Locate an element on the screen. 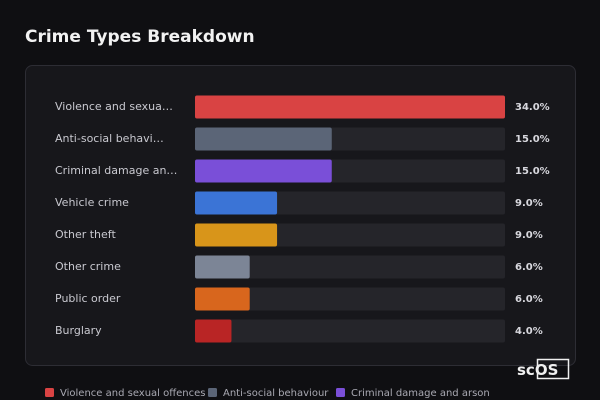 The image size is (600, 400). value-label: 4.0% is located at coordinates (529, 331).